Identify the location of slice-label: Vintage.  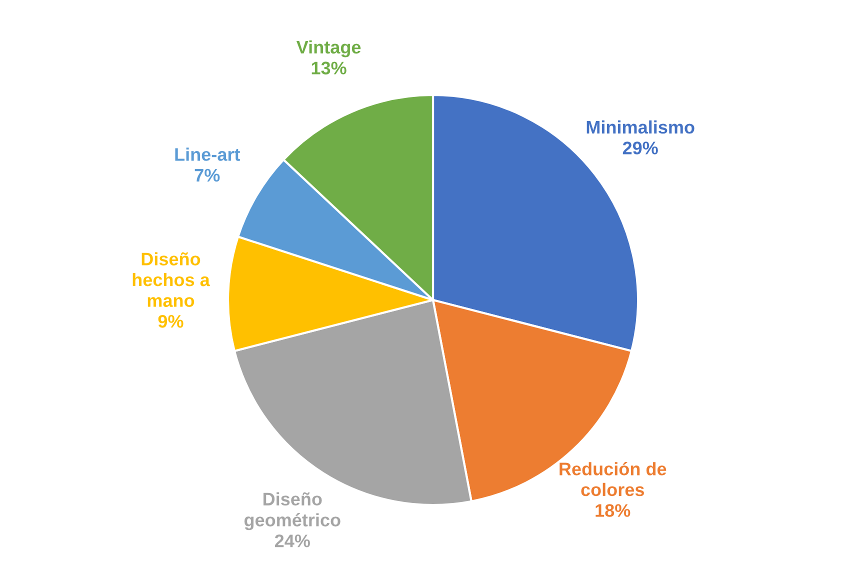
(328, 49).